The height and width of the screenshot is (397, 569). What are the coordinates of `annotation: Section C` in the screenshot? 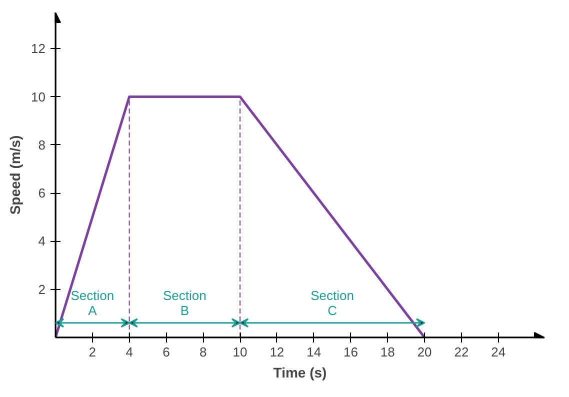 It's located at (332, 303).